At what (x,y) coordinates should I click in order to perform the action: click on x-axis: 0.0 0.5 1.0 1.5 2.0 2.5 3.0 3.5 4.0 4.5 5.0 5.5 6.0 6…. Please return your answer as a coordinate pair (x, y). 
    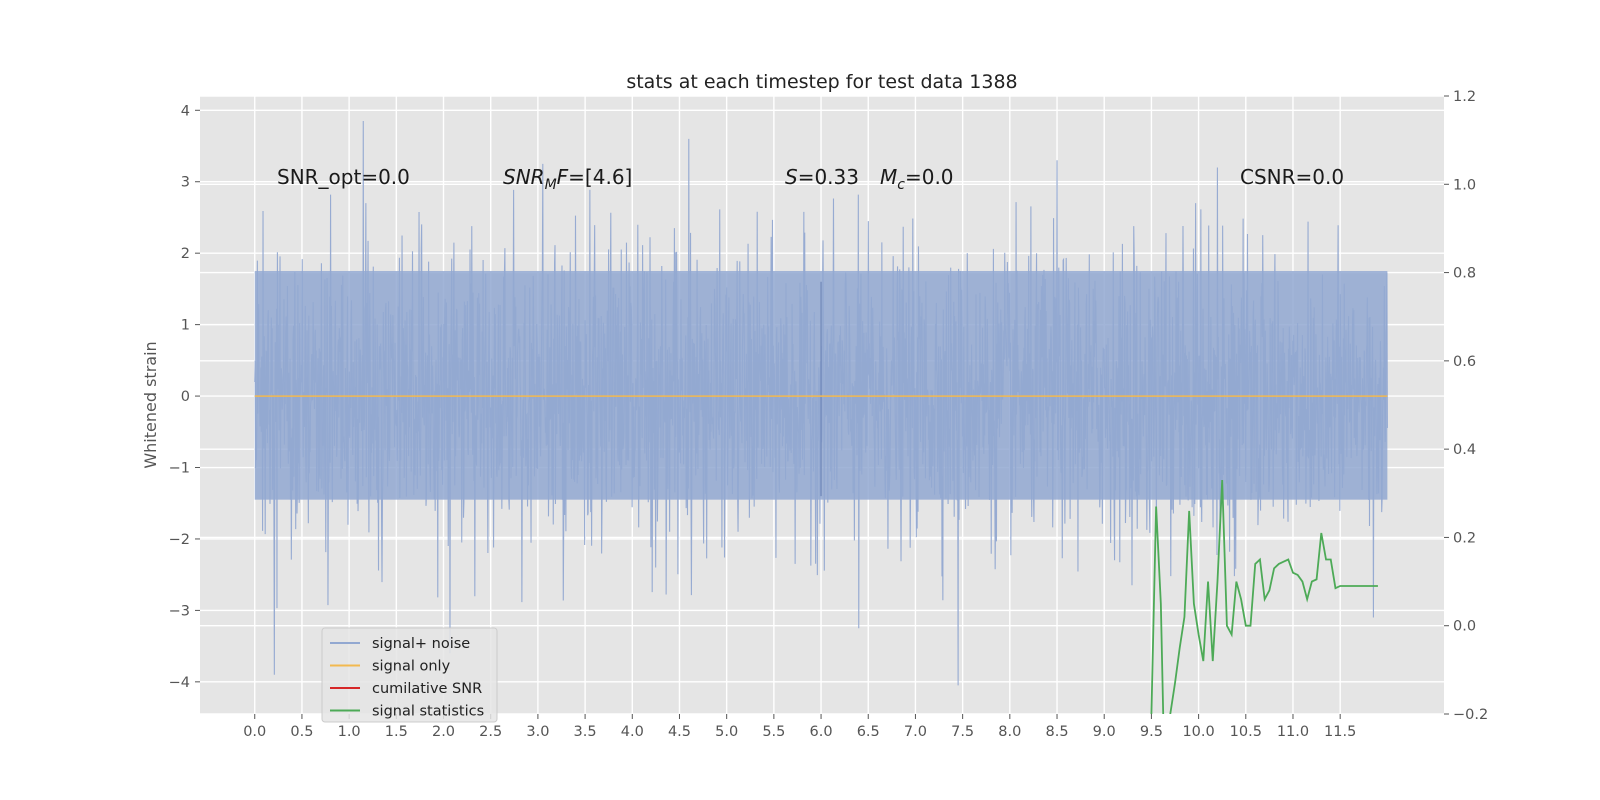
    Looking at the image, I should click on (799, 727).